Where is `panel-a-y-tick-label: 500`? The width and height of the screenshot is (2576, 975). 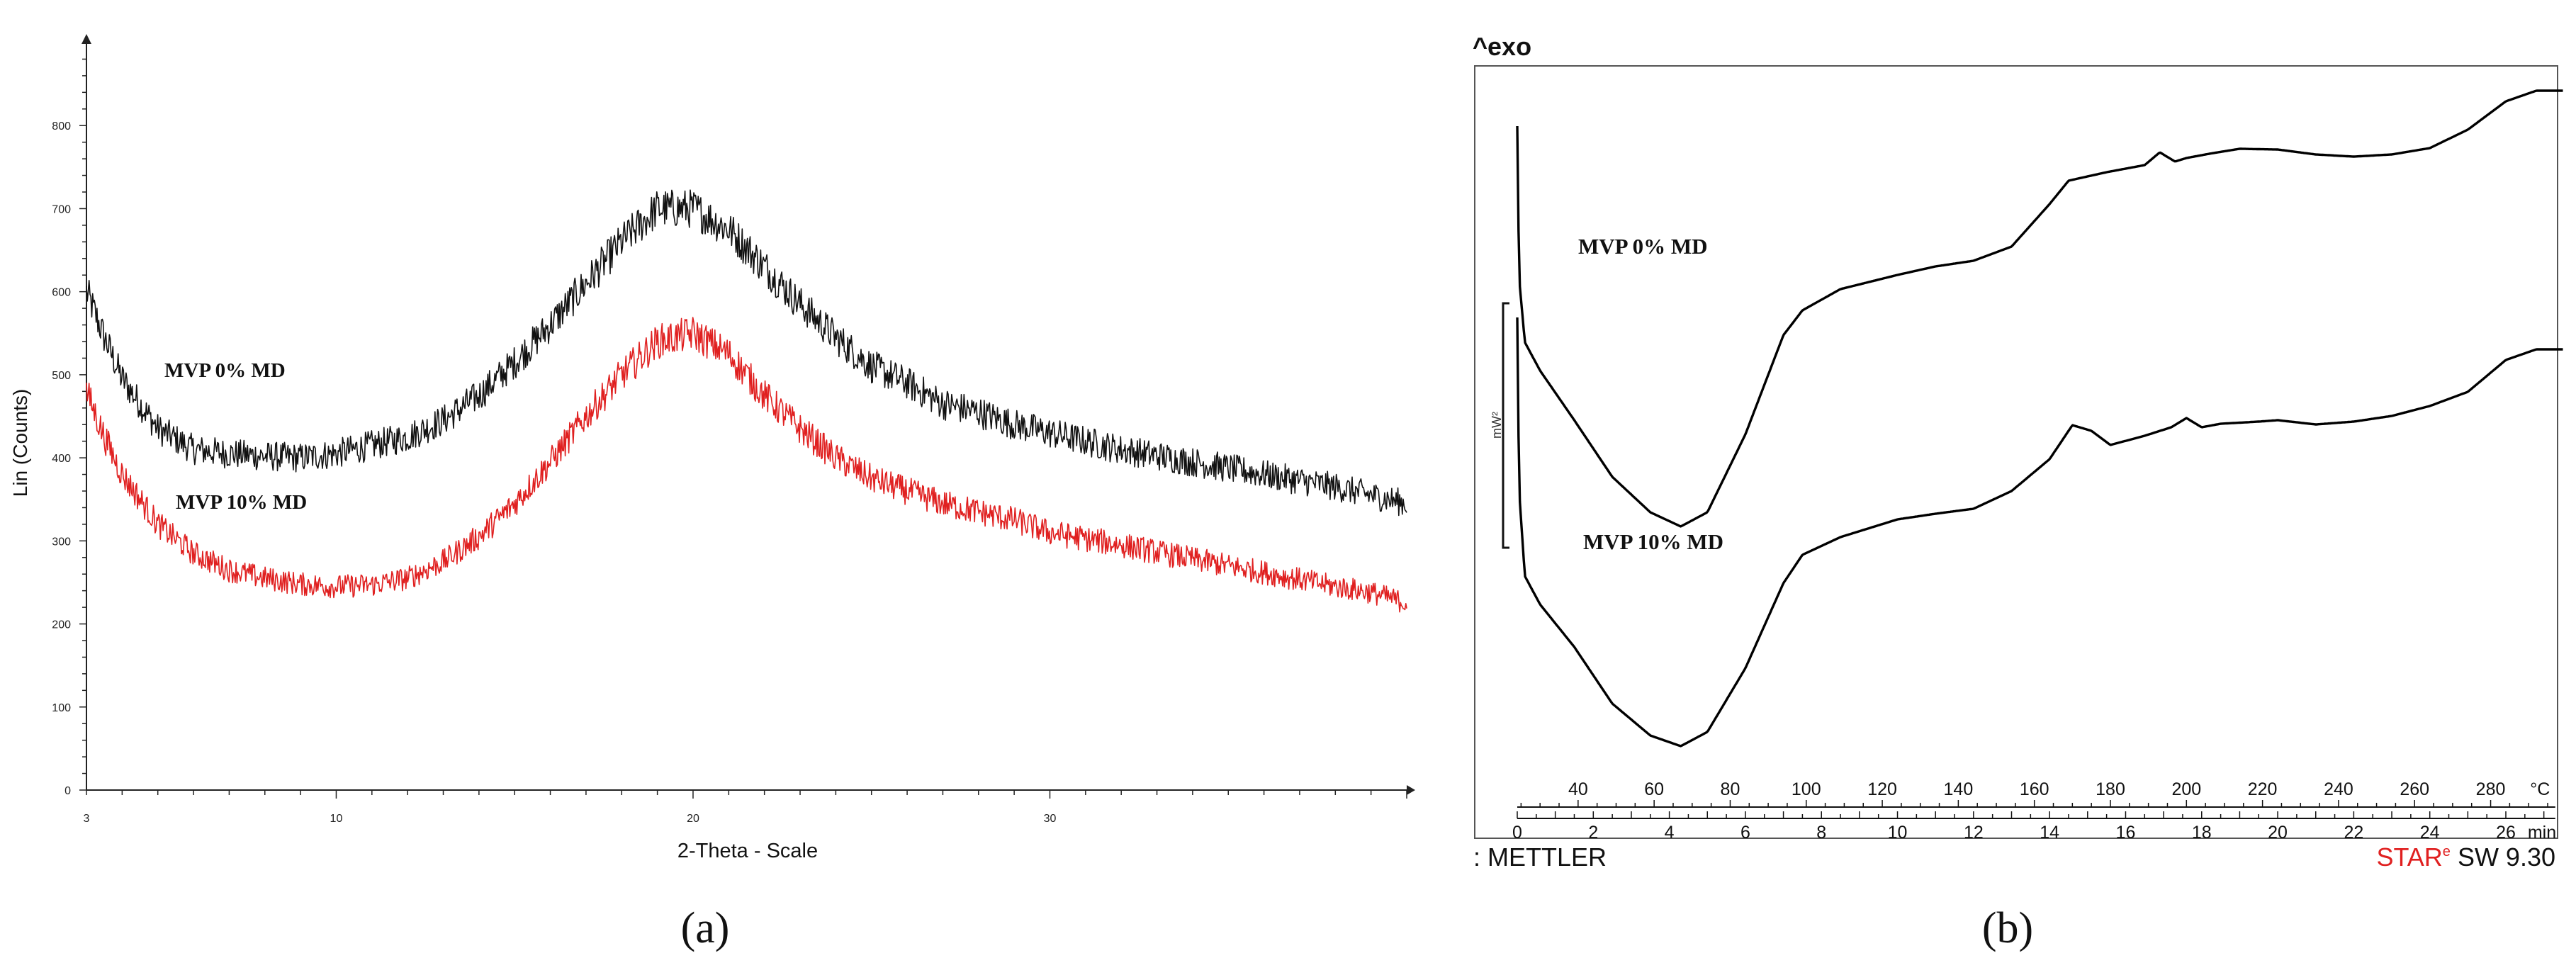
panel-a-y-tick-label: 500 is located at coordinates (62, 376).